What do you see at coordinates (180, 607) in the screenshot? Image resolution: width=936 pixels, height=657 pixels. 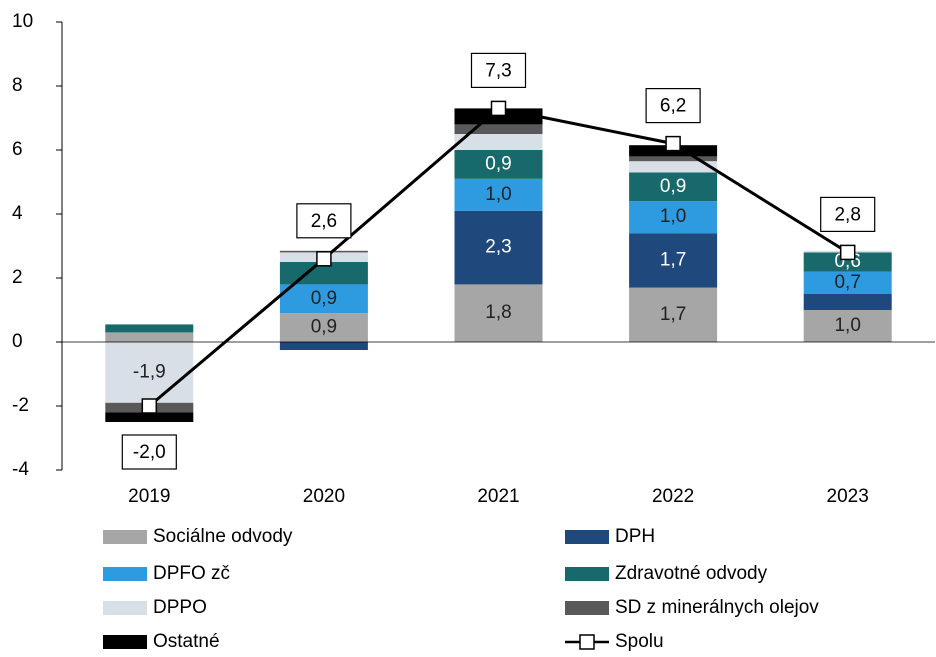 I see `legend-label: DPPO` at bounding box center [180, 607].